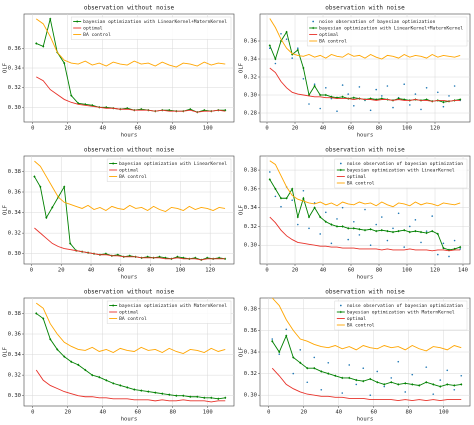  Describe the element at coordinates (361, 326) in the screenshot. I see `legend-label: BA control` at that location.